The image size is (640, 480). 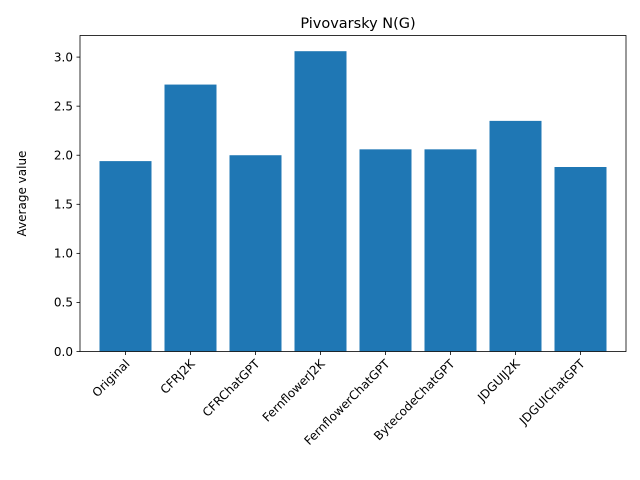 I want to click on bar-bytecodechatgpt, so click(x=450, y=250).